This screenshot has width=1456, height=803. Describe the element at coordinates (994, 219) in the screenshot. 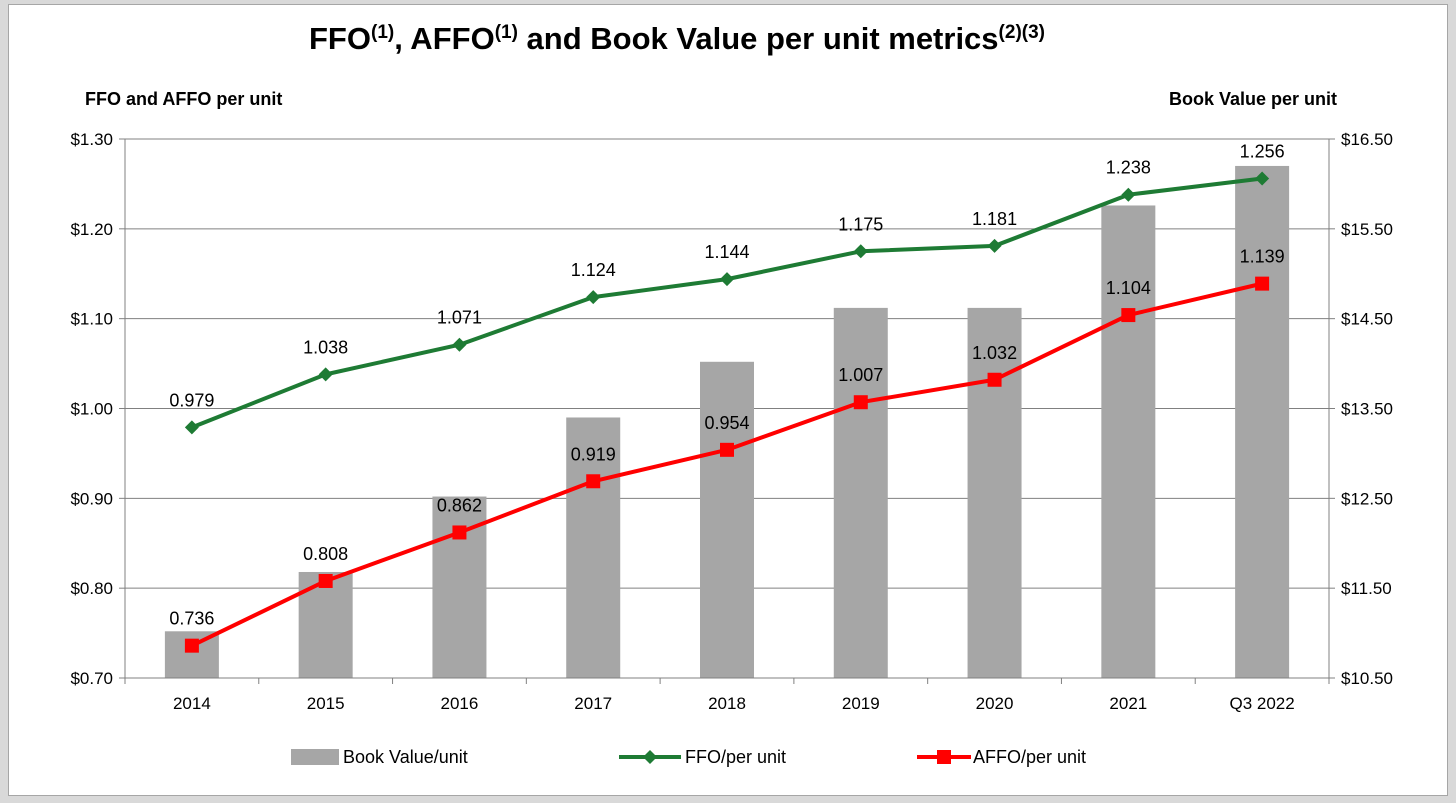

I see `ffo-data-label: 1.181` at that location.